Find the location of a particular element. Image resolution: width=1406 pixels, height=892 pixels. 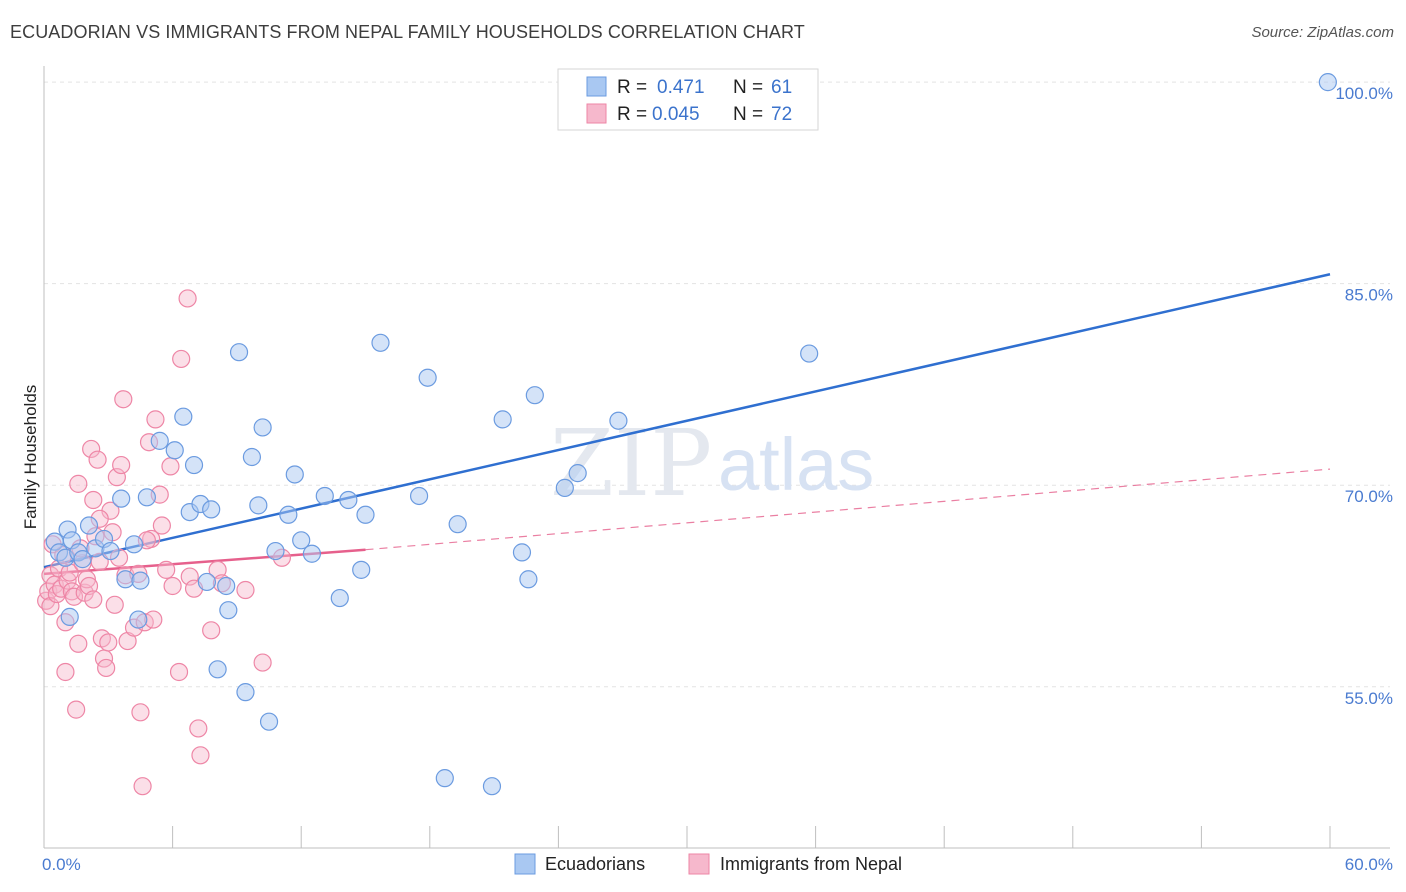

series-legend: Ecuadorians Immigrants from Nepal is located at coordinates (708, 864).